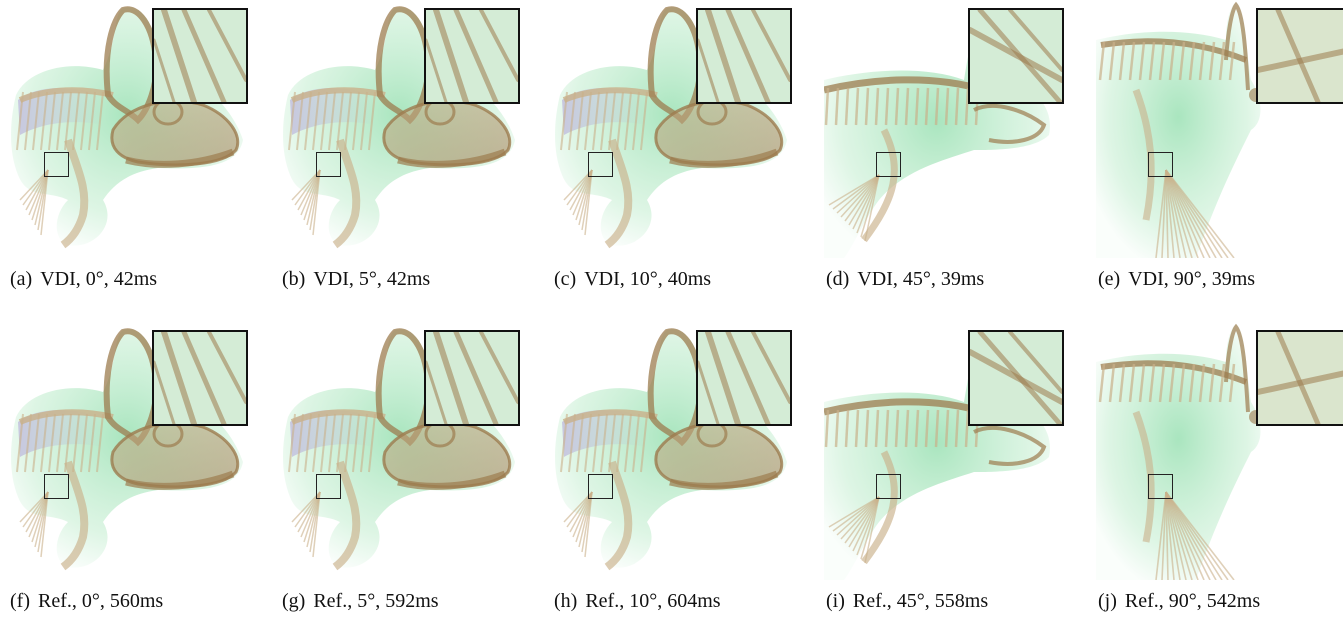 Image resolution: width=1343 pixels, height=622 pixels. Describe the element at coordinates (1233, 601) in the screenshot. I see `caption-time: 542ms` at that location.